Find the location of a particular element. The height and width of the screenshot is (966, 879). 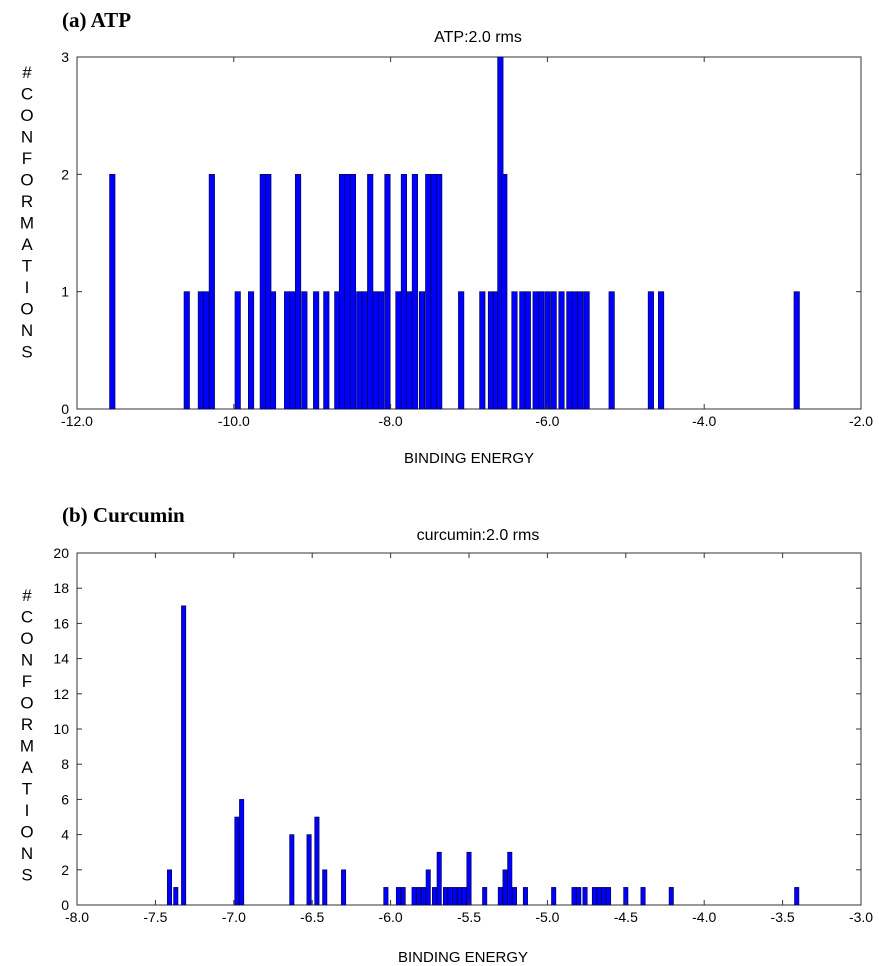

y-tick-label: 14 is located at coordinates (61, 659).